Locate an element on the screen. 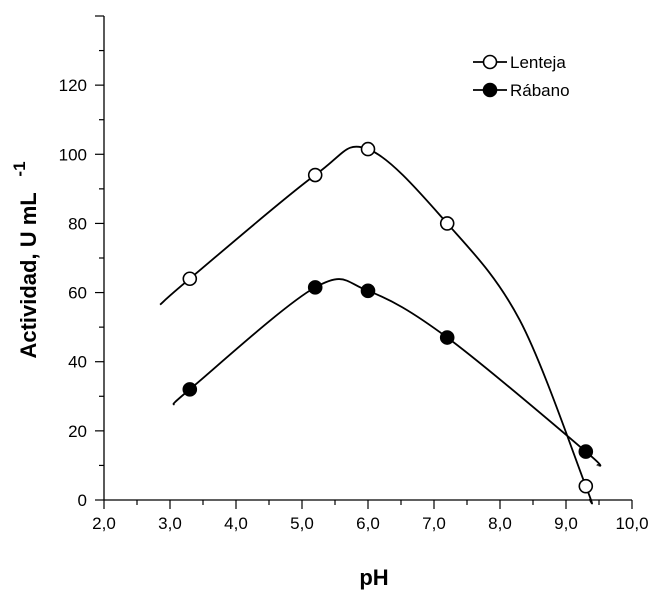 The height and width of the screenshot is (597, 662). x-tick-label: 6,0 is located at coordinates (368, 523).